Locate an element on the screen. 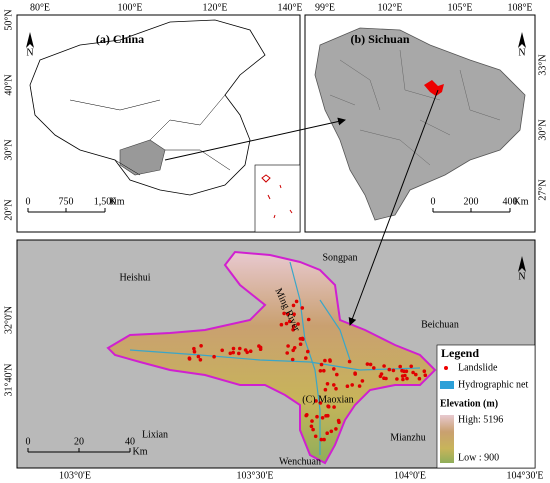 This screenshot has width=550, height=483. place-label: Songpan is located at coordinates (340, 257).